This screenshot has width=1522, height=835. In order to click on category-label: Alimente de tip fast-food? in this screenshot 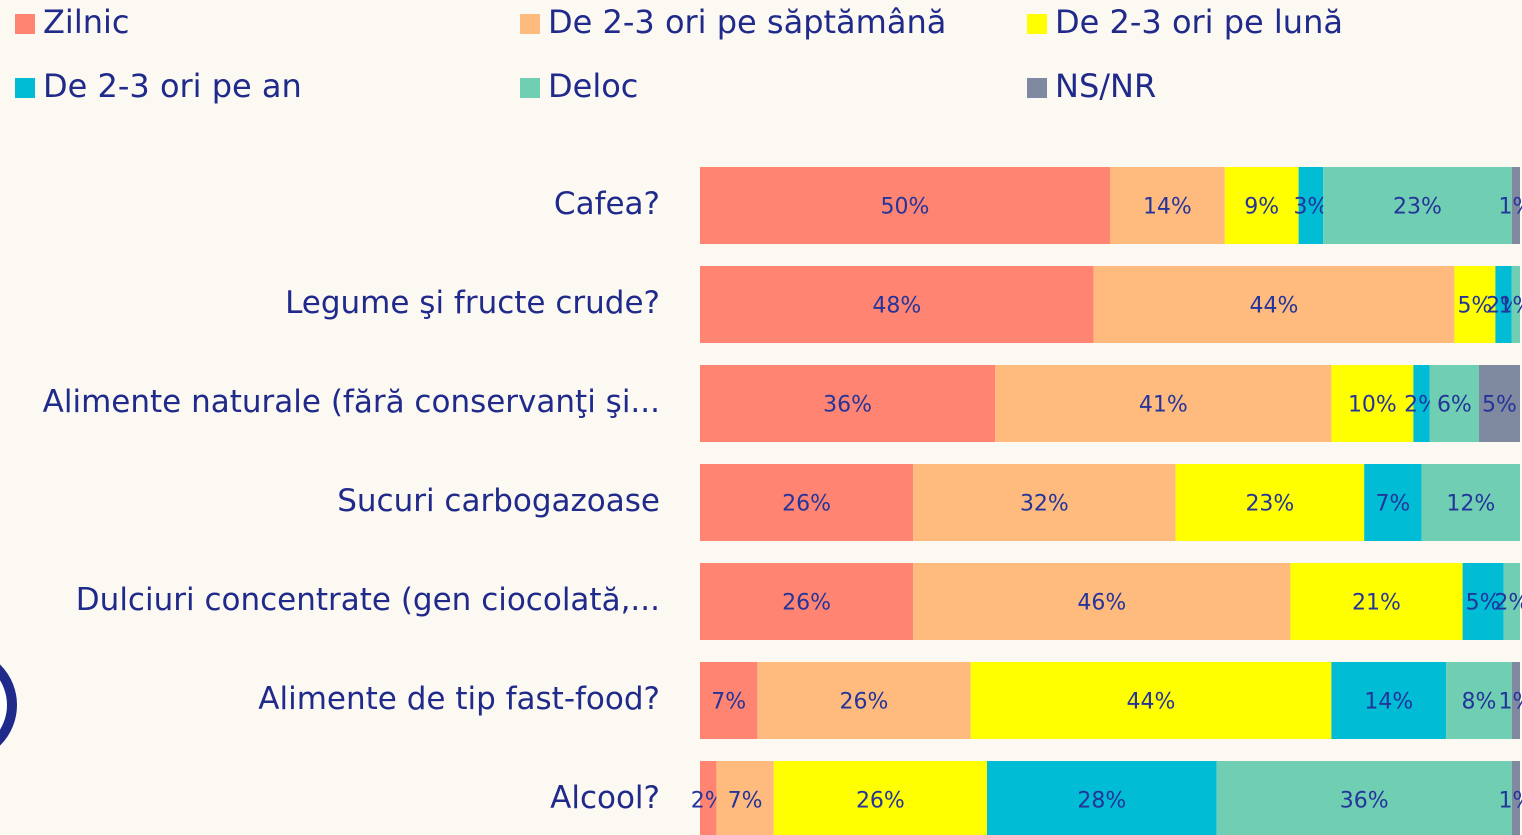, I will do `click(459, 699)`.